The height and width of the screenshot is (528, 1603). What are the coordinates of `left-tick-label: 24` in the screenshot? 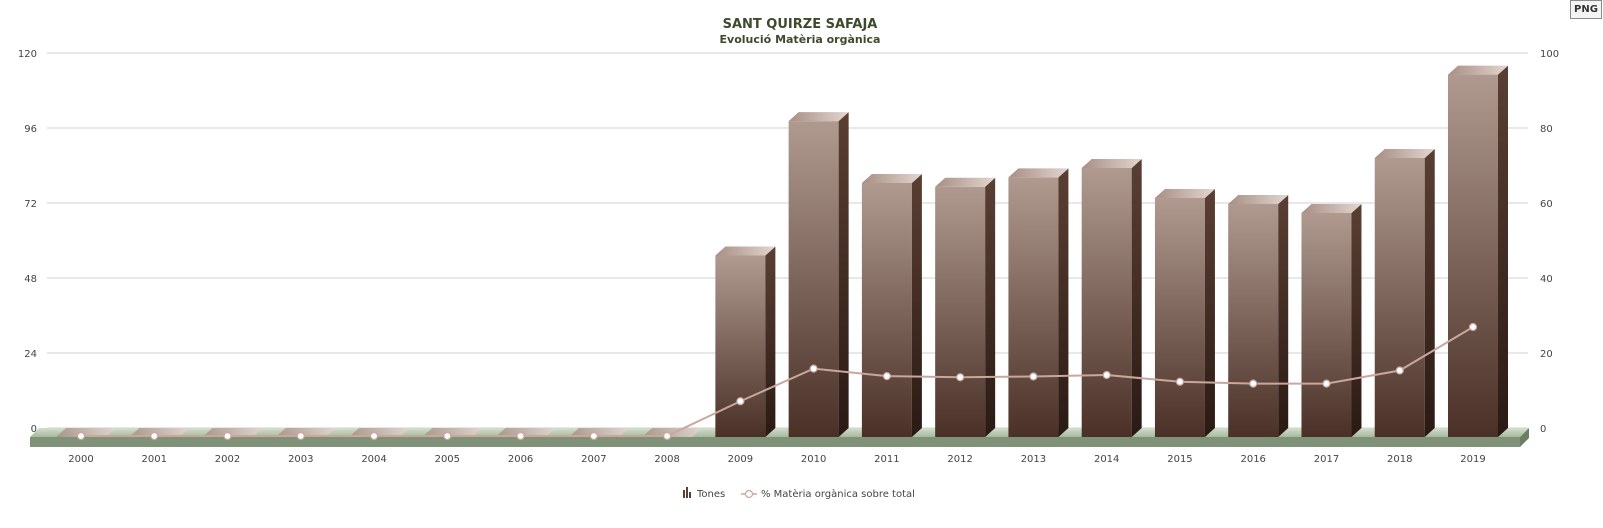 It's located at (30, 354).